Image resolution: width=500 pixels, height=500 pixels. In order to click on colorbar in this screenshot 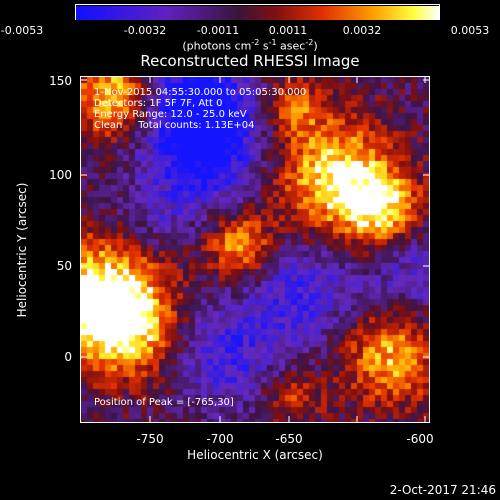, I will do `click(257, 12)`.